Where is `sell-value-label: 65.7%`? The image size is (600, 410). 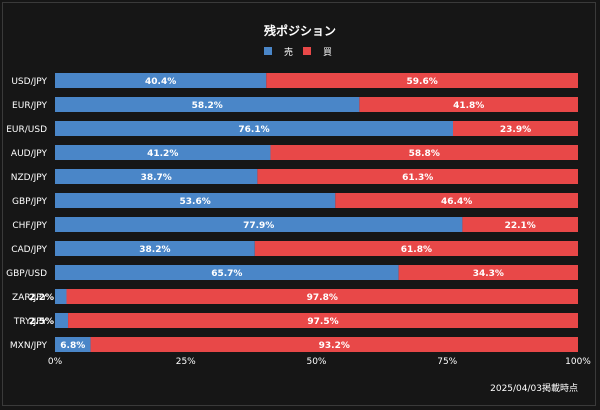 sell-value-label: 65.7% is located at coordinates (226, 274).